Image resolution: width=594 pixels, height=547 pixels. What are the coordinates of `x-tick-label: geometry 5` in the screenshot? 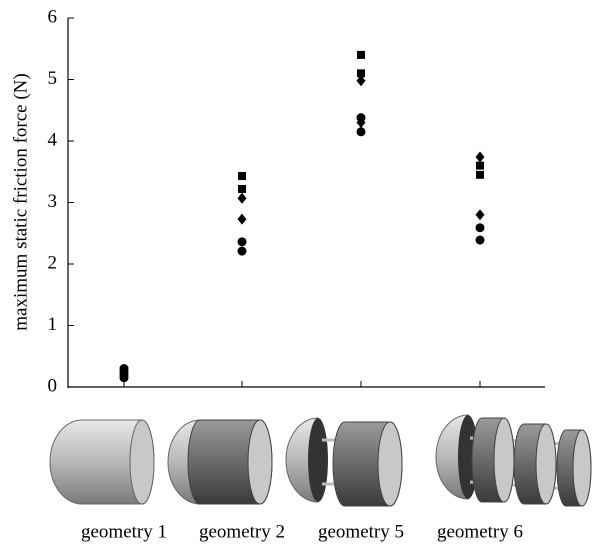 It's located at (361, 531).